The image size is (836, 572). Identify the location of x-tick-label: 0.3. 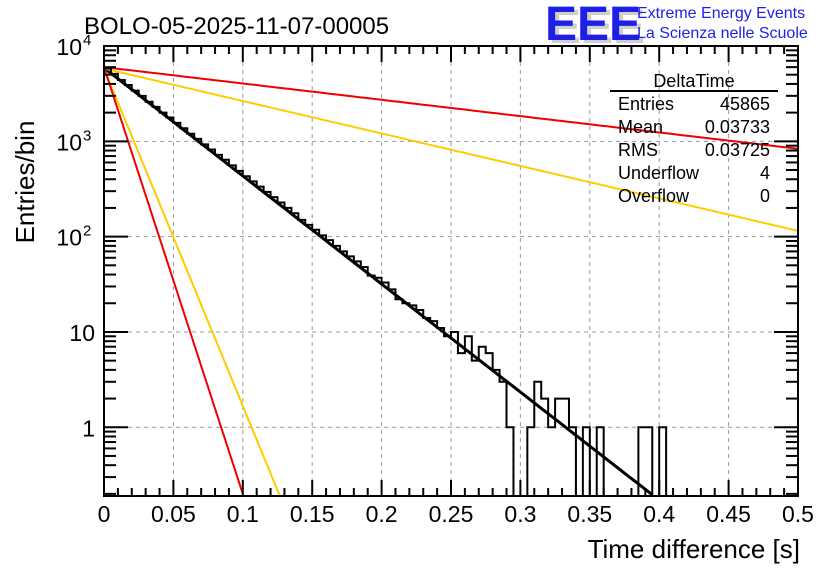
(520, 514).